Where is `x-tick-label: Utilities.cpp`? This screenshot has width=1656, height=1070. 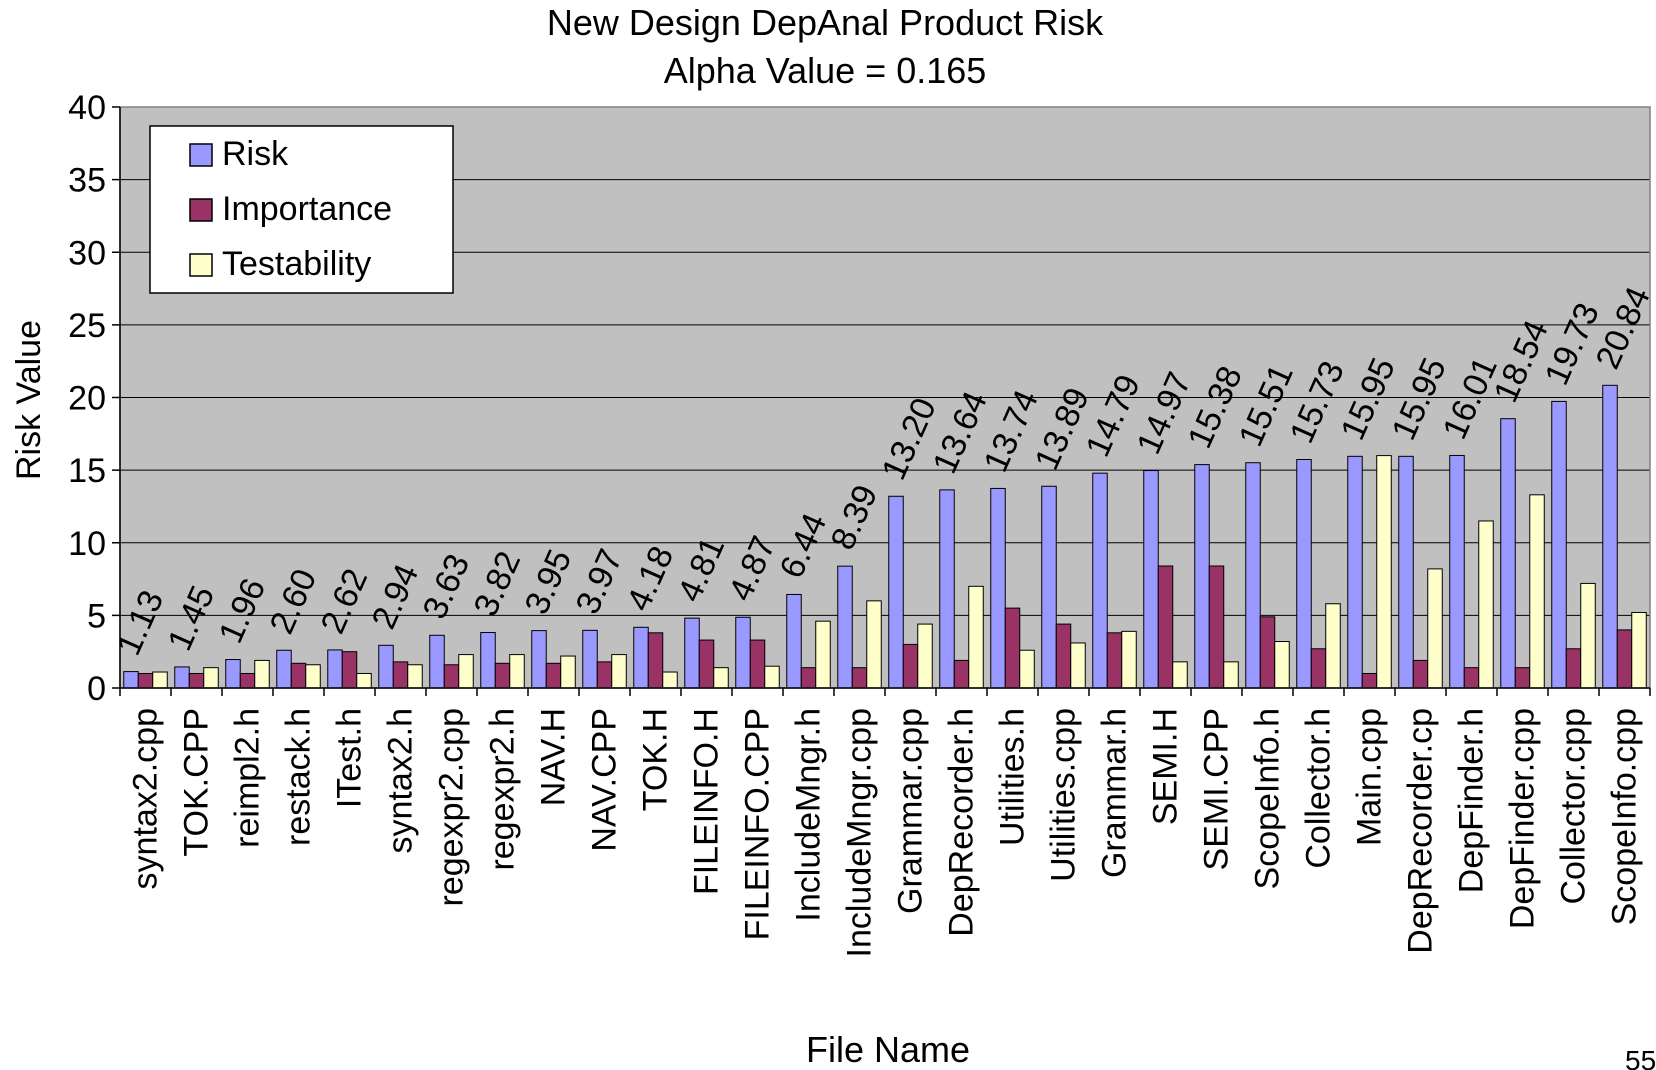
x-tick-label: Utilities.cpp is located at coordinates (1064, 795).